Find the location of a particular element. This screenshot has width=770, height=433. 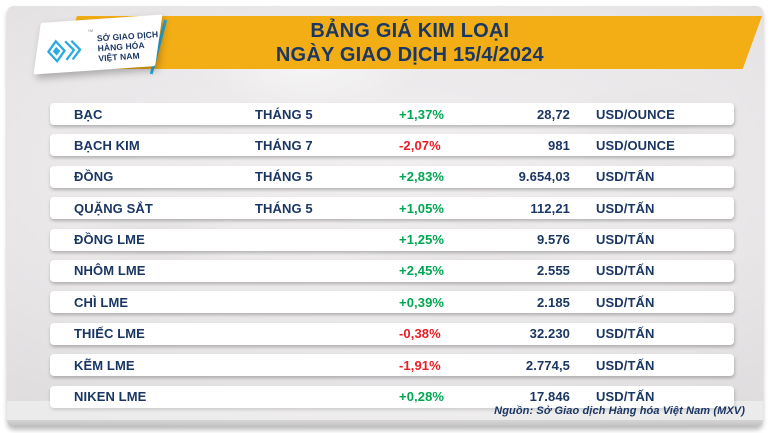

change-percent: +0,28% is located at coordinates (422, 397).